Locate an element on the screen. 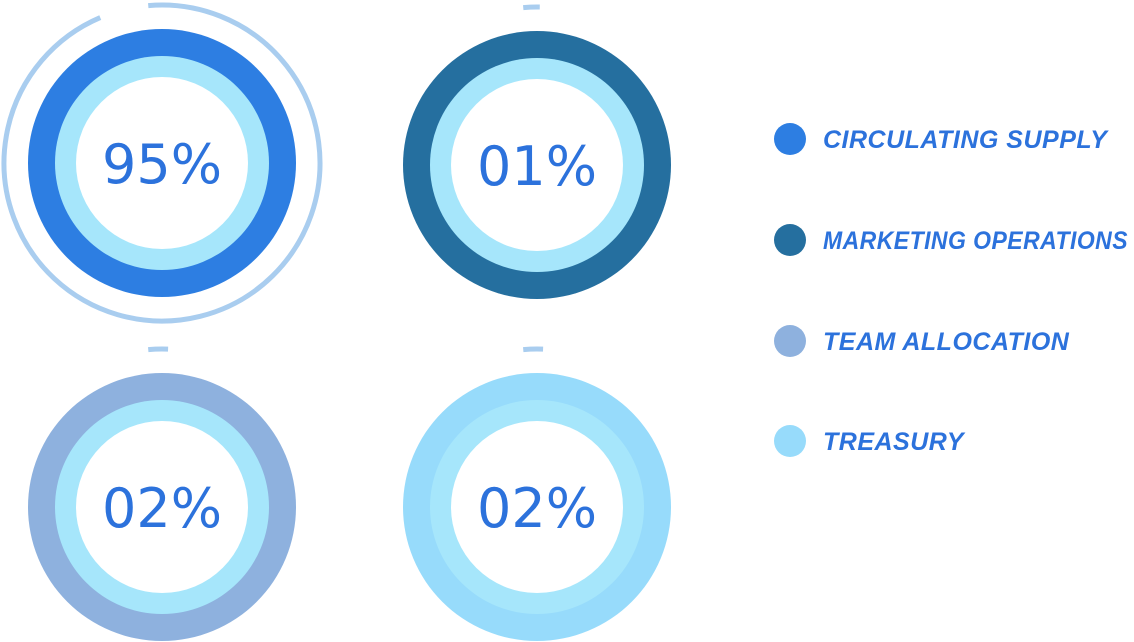 The width and height of the screenshot is (1134, 642). donut-center-treasury is located at coordinates (537, 507).